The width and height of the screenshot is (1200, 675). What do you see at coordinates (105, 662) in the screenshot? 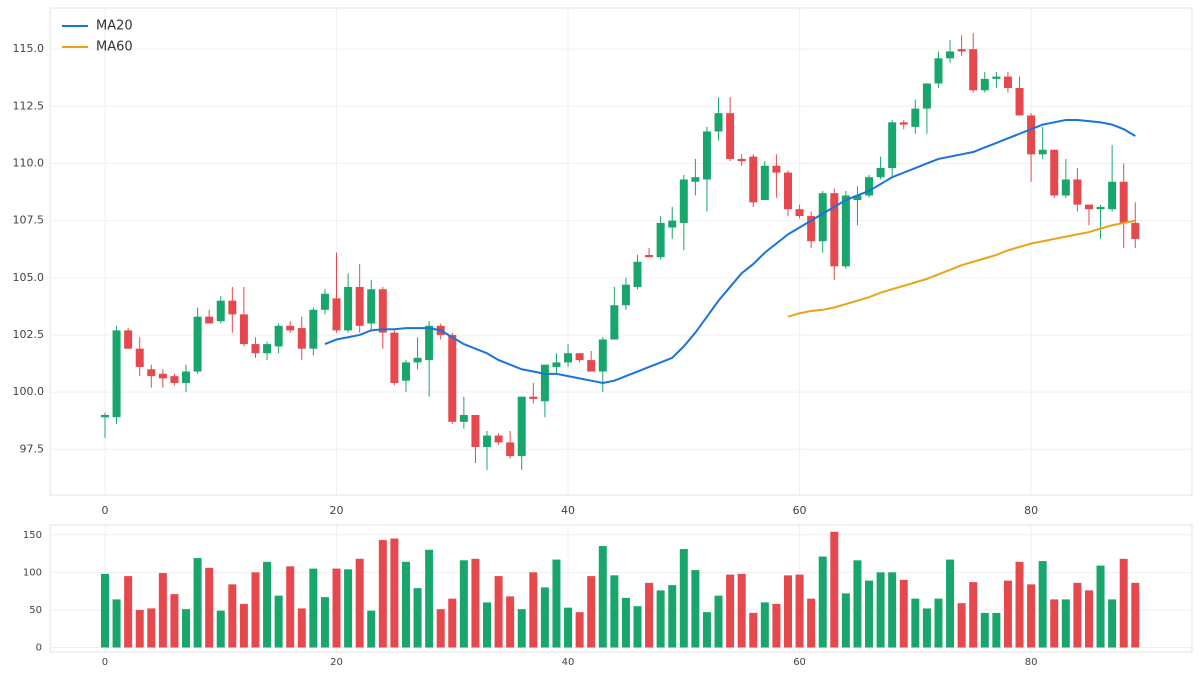
I see `x-tick-label: 0` at bounding box center [105, 662].